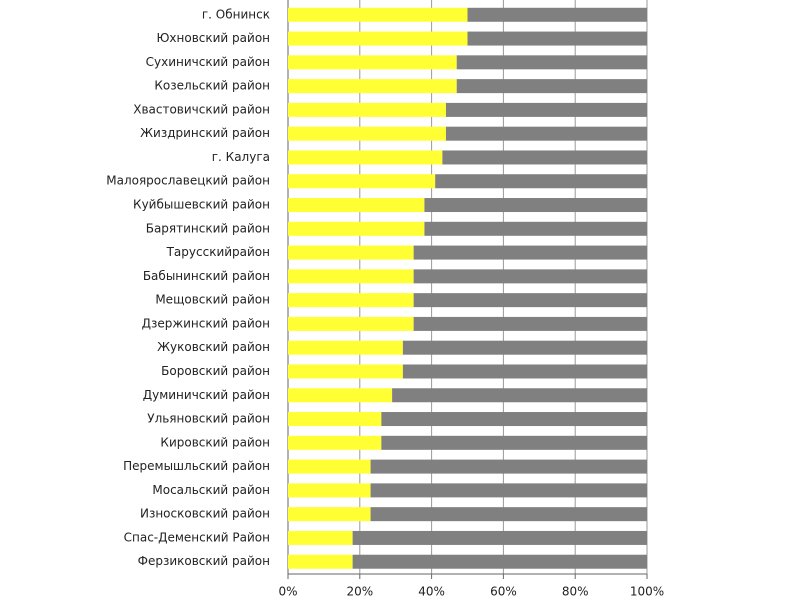 The image size is (800, 600). What do you see at coordinates (212, 300) in the screenshot?
I see `y-tick-label: Мещовский район` at bounding box center [212, 300].